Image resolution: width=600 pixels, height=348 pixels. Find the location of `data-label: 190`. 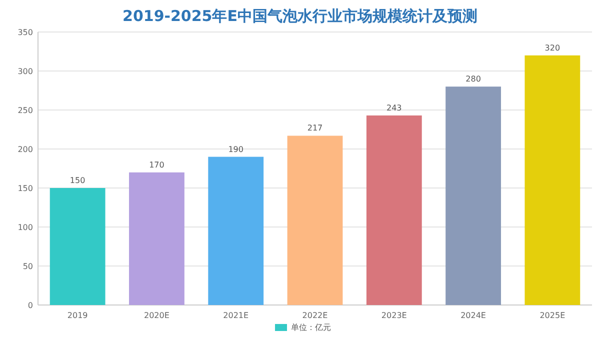

data-label: 190 is located at coordinates (236, 149).